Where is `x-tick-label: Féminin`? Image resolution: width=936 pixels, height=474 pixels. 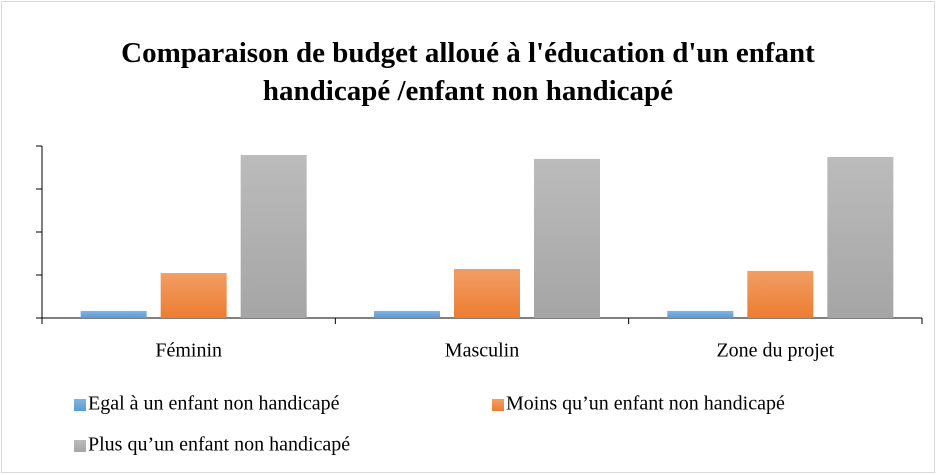
x-tick-label: Féminin is located at coordinates (188, 351).